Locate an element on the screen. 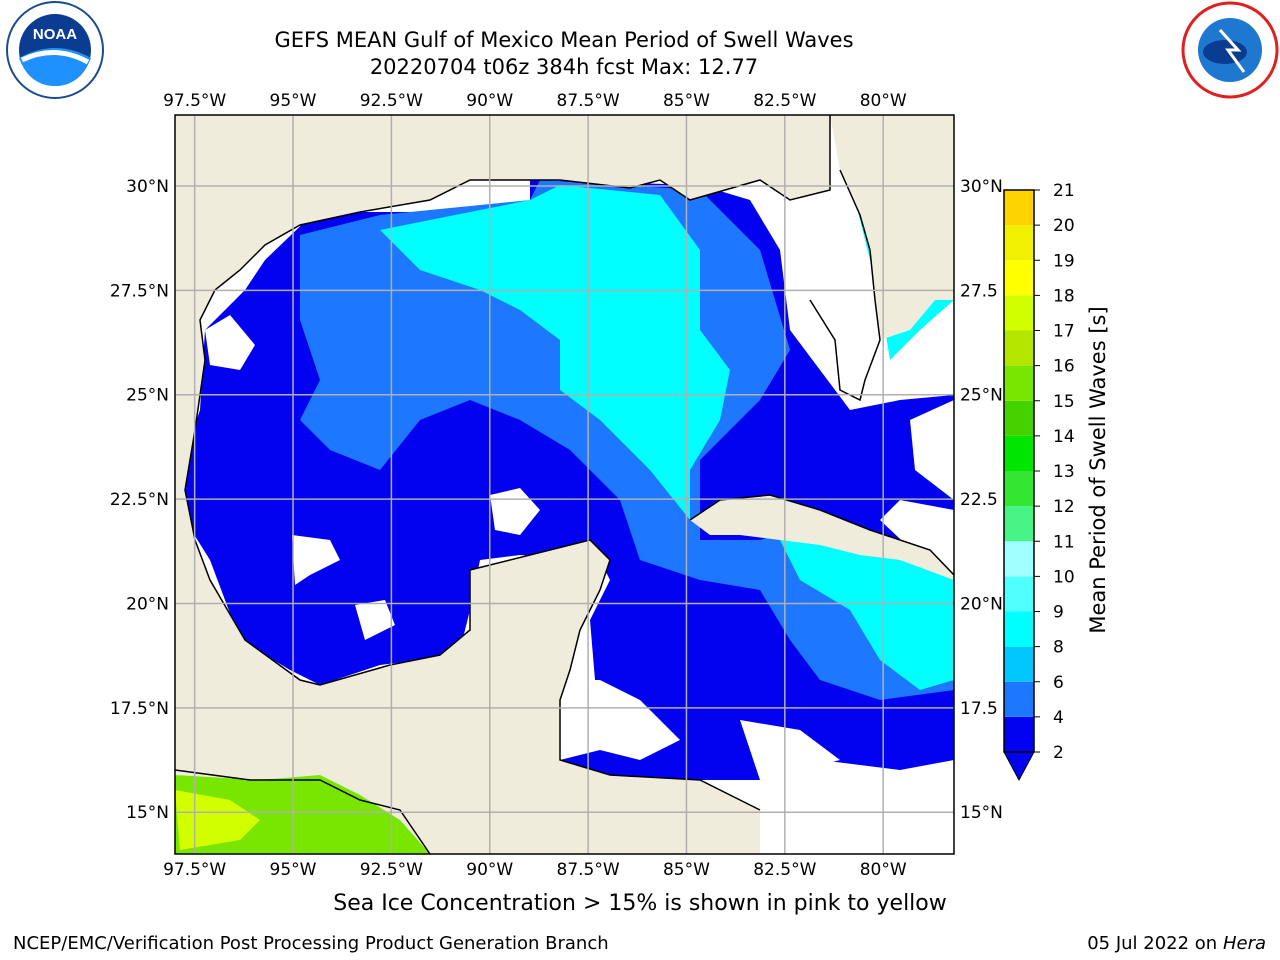  lon-label-top: 97.5°W is located at coordinates (194, 101).